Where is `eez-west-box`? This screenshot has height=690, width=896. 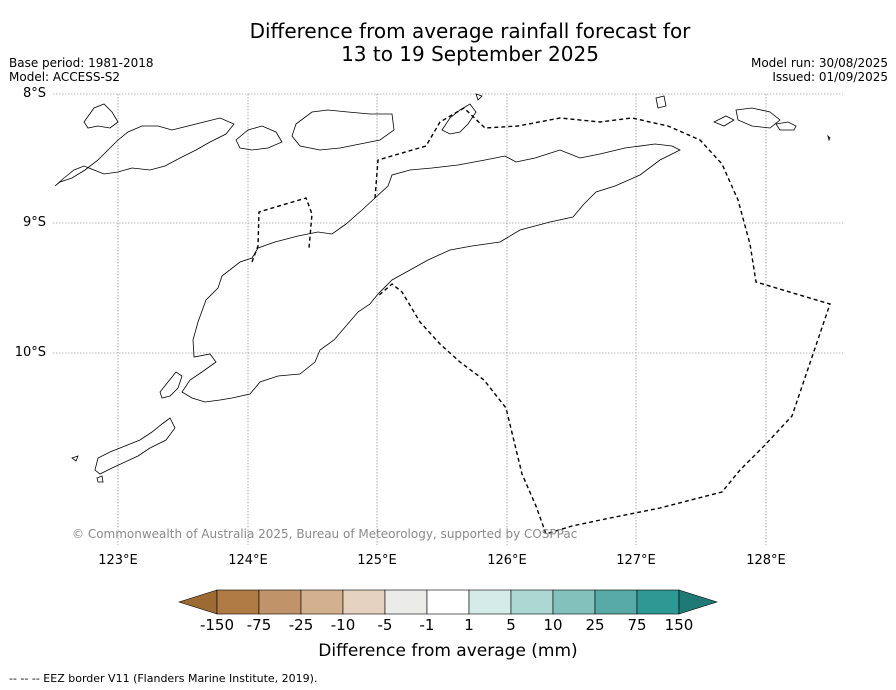
eez-west-box is located at coordinates (282, 230).